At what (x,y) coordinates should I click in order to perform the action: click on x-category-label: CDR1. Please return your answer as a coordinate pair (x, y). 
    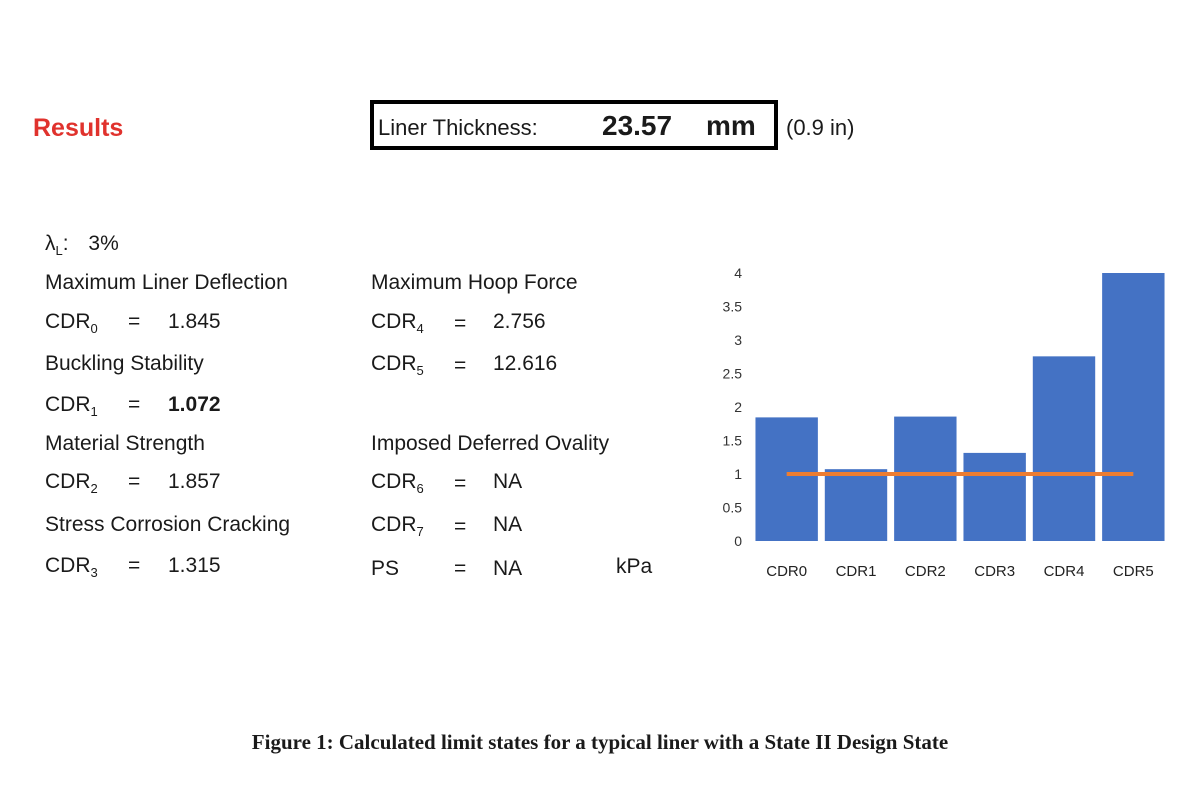
    Looking at the image, I should click on (856, 571).